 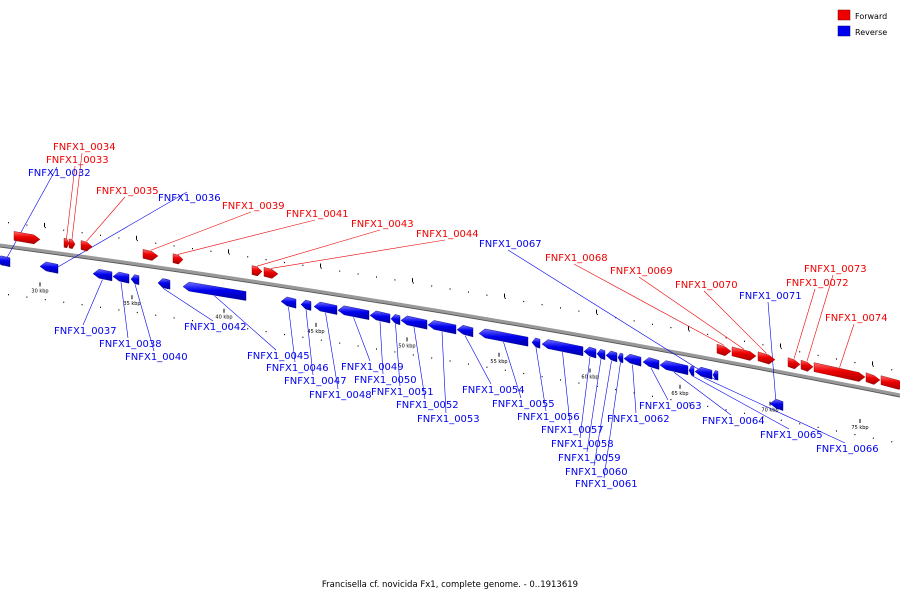 I want to click on gene-label-fnfx1-0052: FNFX1_0052, so click(x=427, y=405).